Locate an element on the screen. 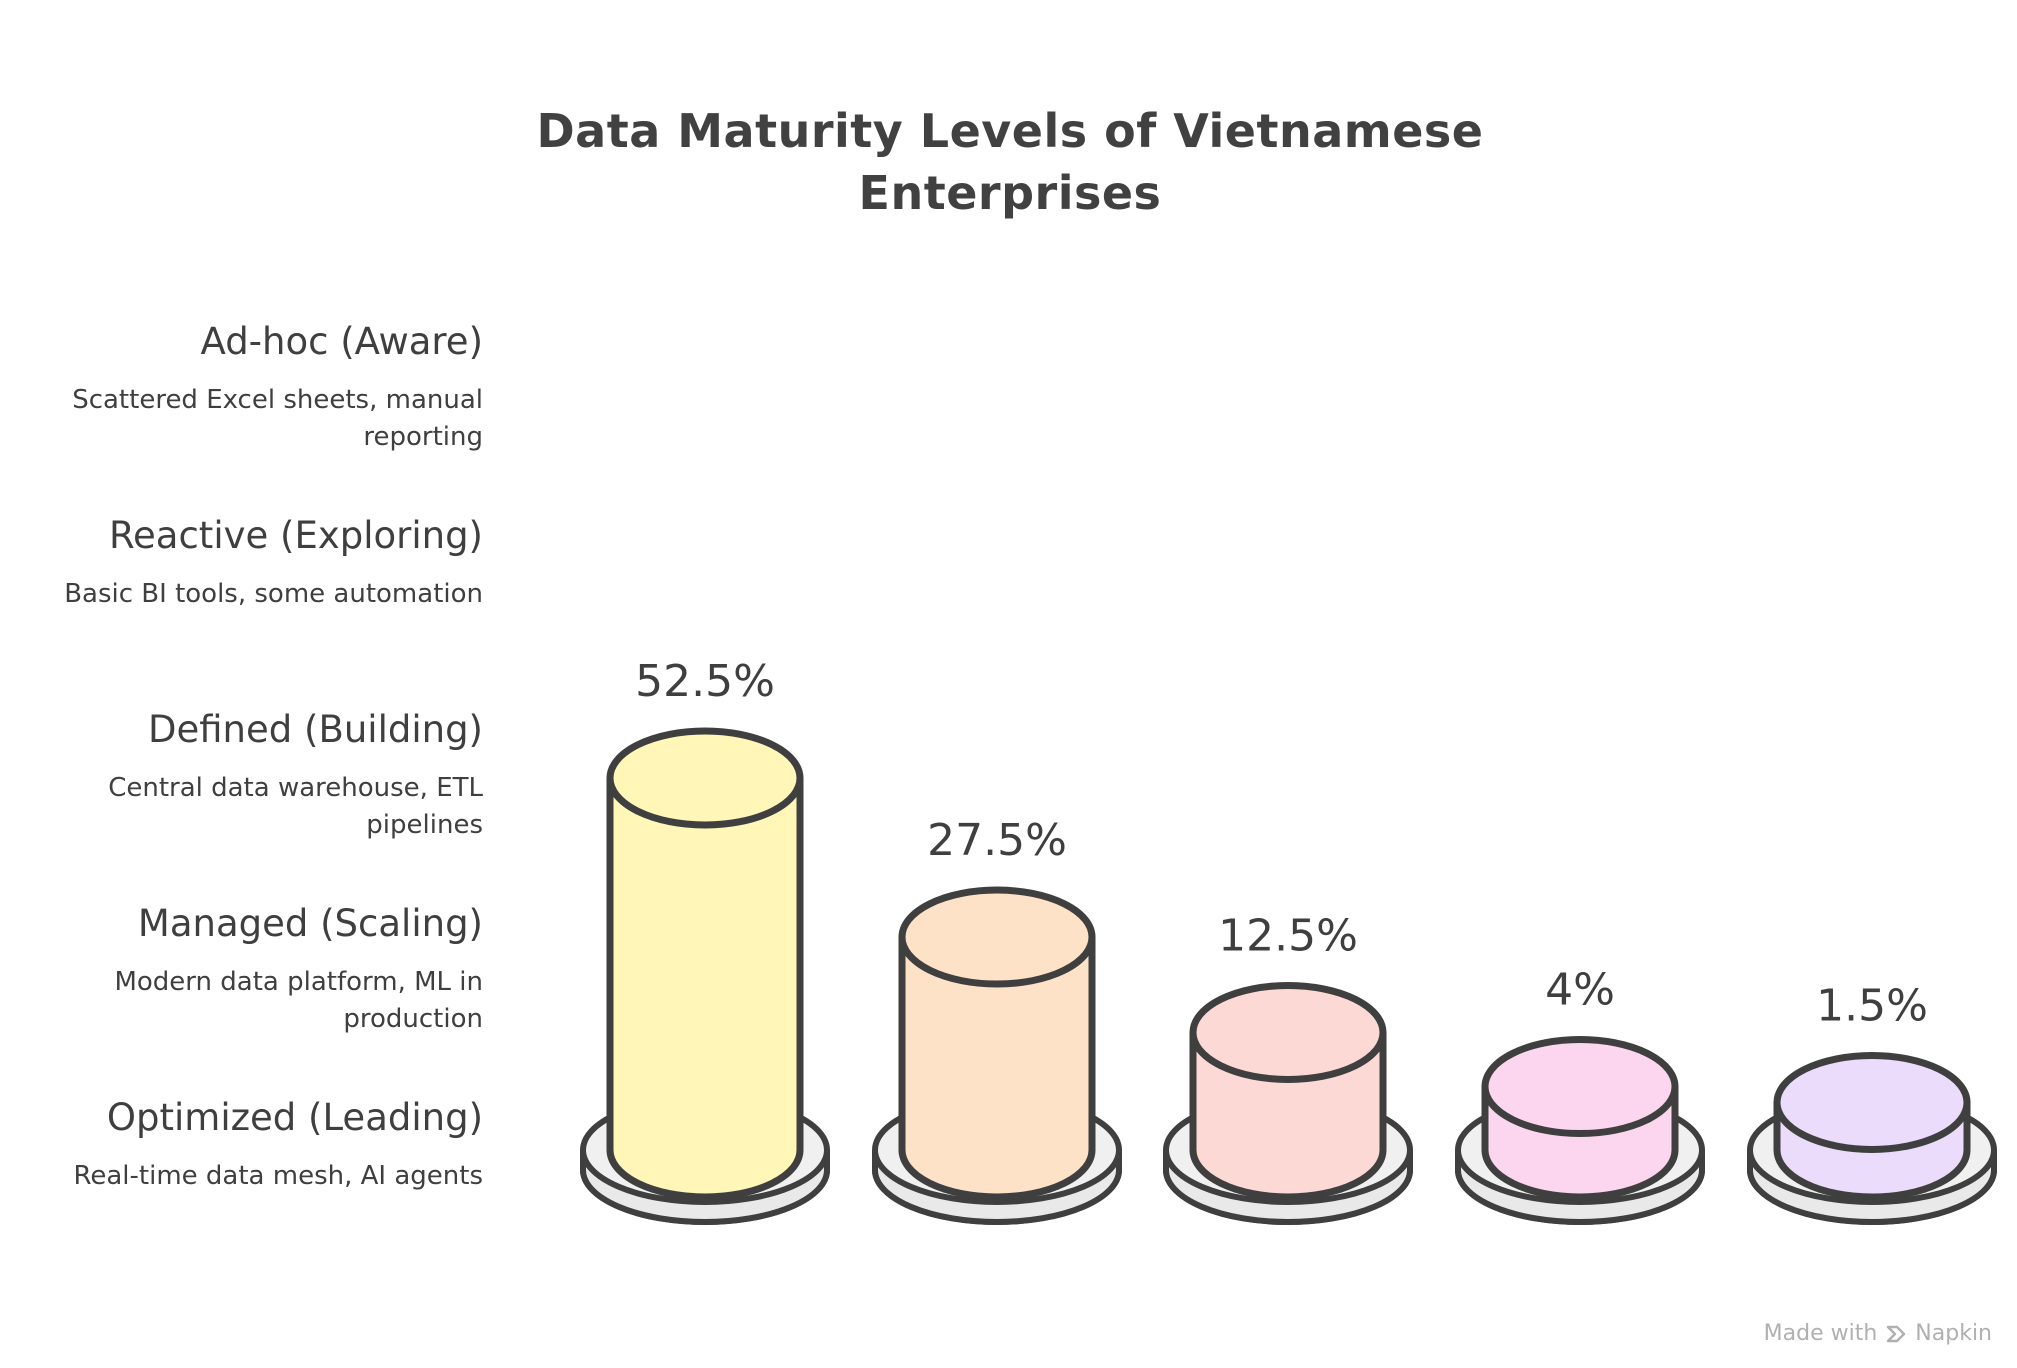 The width and height of the screenshot is (2017, 1368). level-description: Central data warehouse, ETL pipelines is located at coordinates (295, 806).